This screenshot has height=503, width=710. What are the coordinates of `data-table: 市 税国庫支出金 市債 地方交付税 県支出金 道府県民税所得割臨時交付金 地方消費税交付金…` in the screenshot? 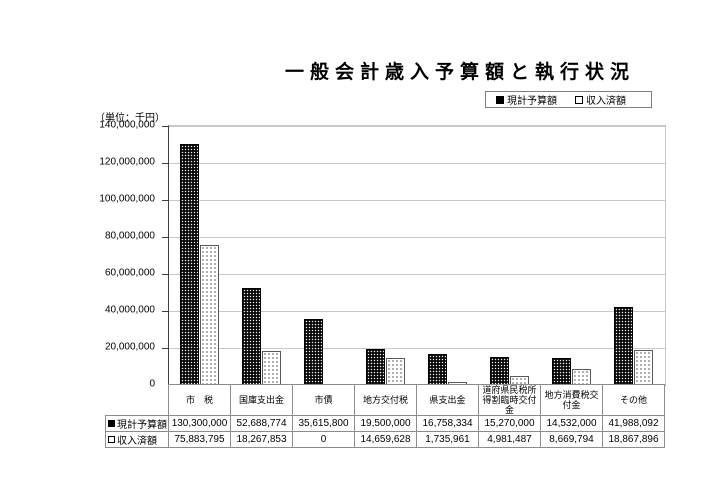 It's located at (385, 416).